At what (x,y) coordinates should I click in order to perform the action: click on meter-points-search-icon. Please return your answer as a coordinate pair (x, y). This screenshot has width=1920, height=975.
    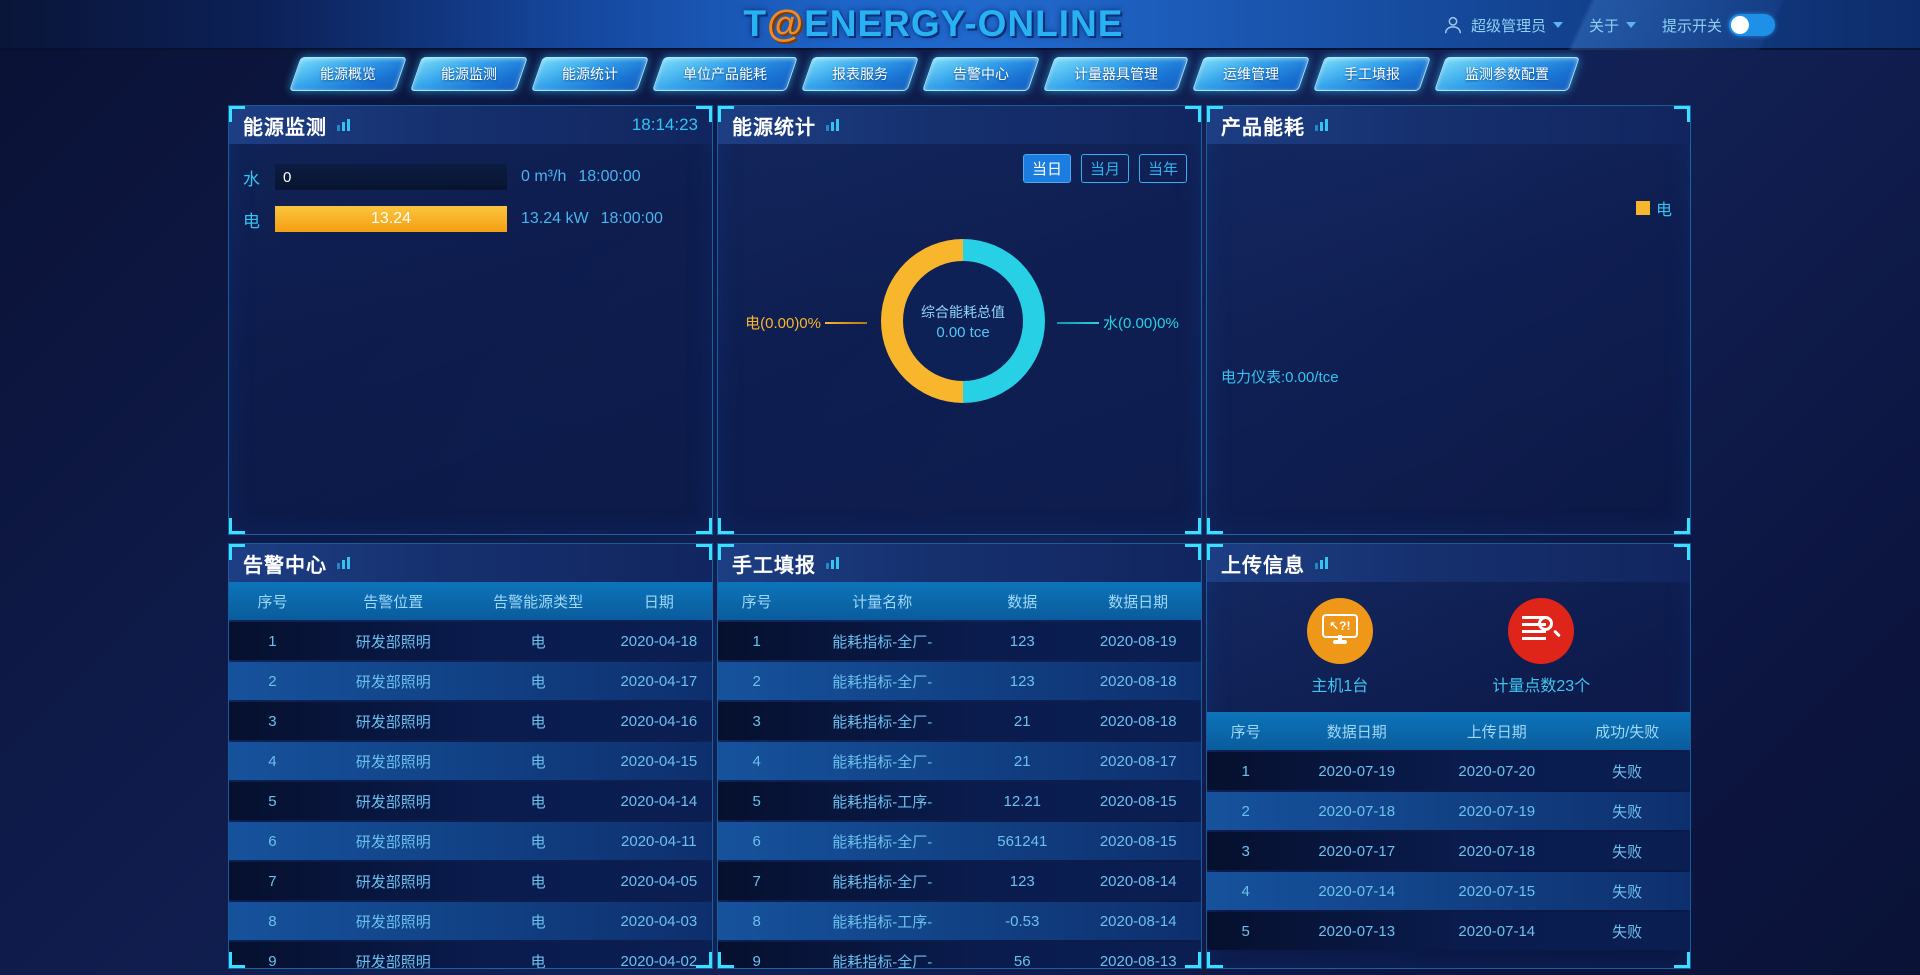
    Looking at the image, I should click on (1541, 631).